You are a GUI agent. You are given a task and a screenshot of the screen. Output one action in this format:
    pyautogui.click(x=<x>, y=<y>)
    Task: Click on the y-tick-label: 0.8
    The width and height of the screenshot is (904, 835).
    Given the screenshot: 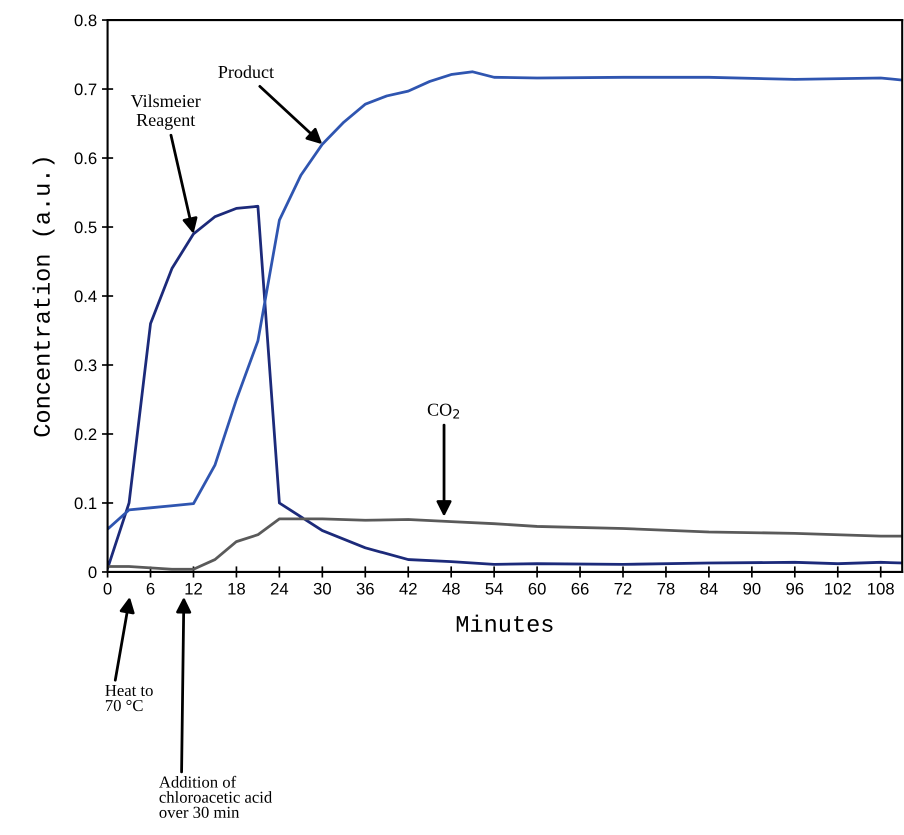 What is the action you would take?
    pyautogui.click(x=85, y=20)
    